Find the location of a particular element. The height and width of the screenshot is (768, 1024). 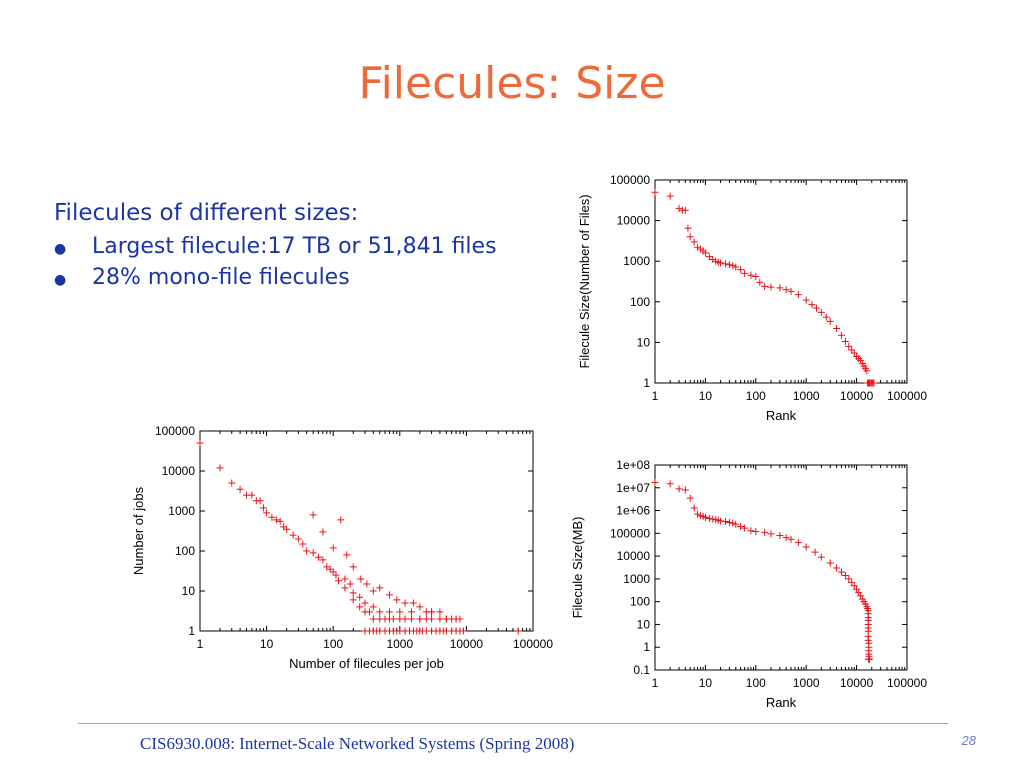

bullet-item-mono: ● 28% mono-file filecules is located at coordinates (314, 277).